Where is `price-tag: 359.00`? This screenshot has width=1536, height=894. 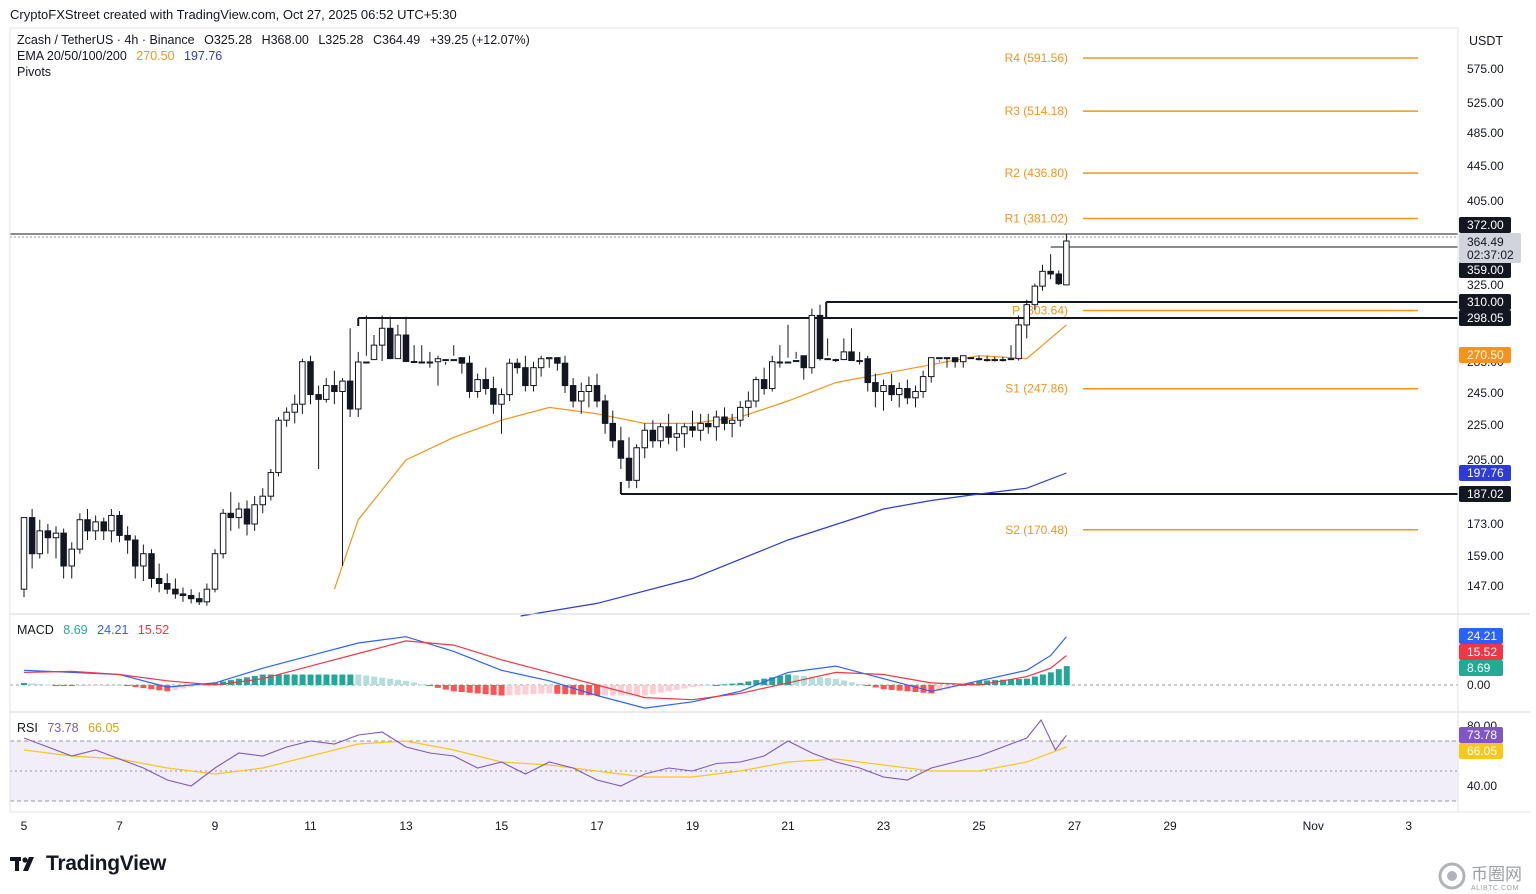 price-tag: 359.00 is located at coordinates (1485, 270).